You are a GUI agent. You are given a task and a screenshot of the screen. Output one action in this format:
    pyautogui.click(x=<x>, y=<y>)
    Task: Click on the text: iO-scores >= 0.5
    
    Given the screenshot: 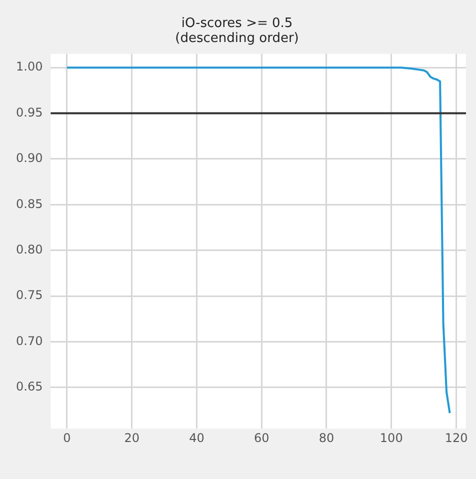 What is the action you would take?
    pyautogui.click(x=237, y=23)
    